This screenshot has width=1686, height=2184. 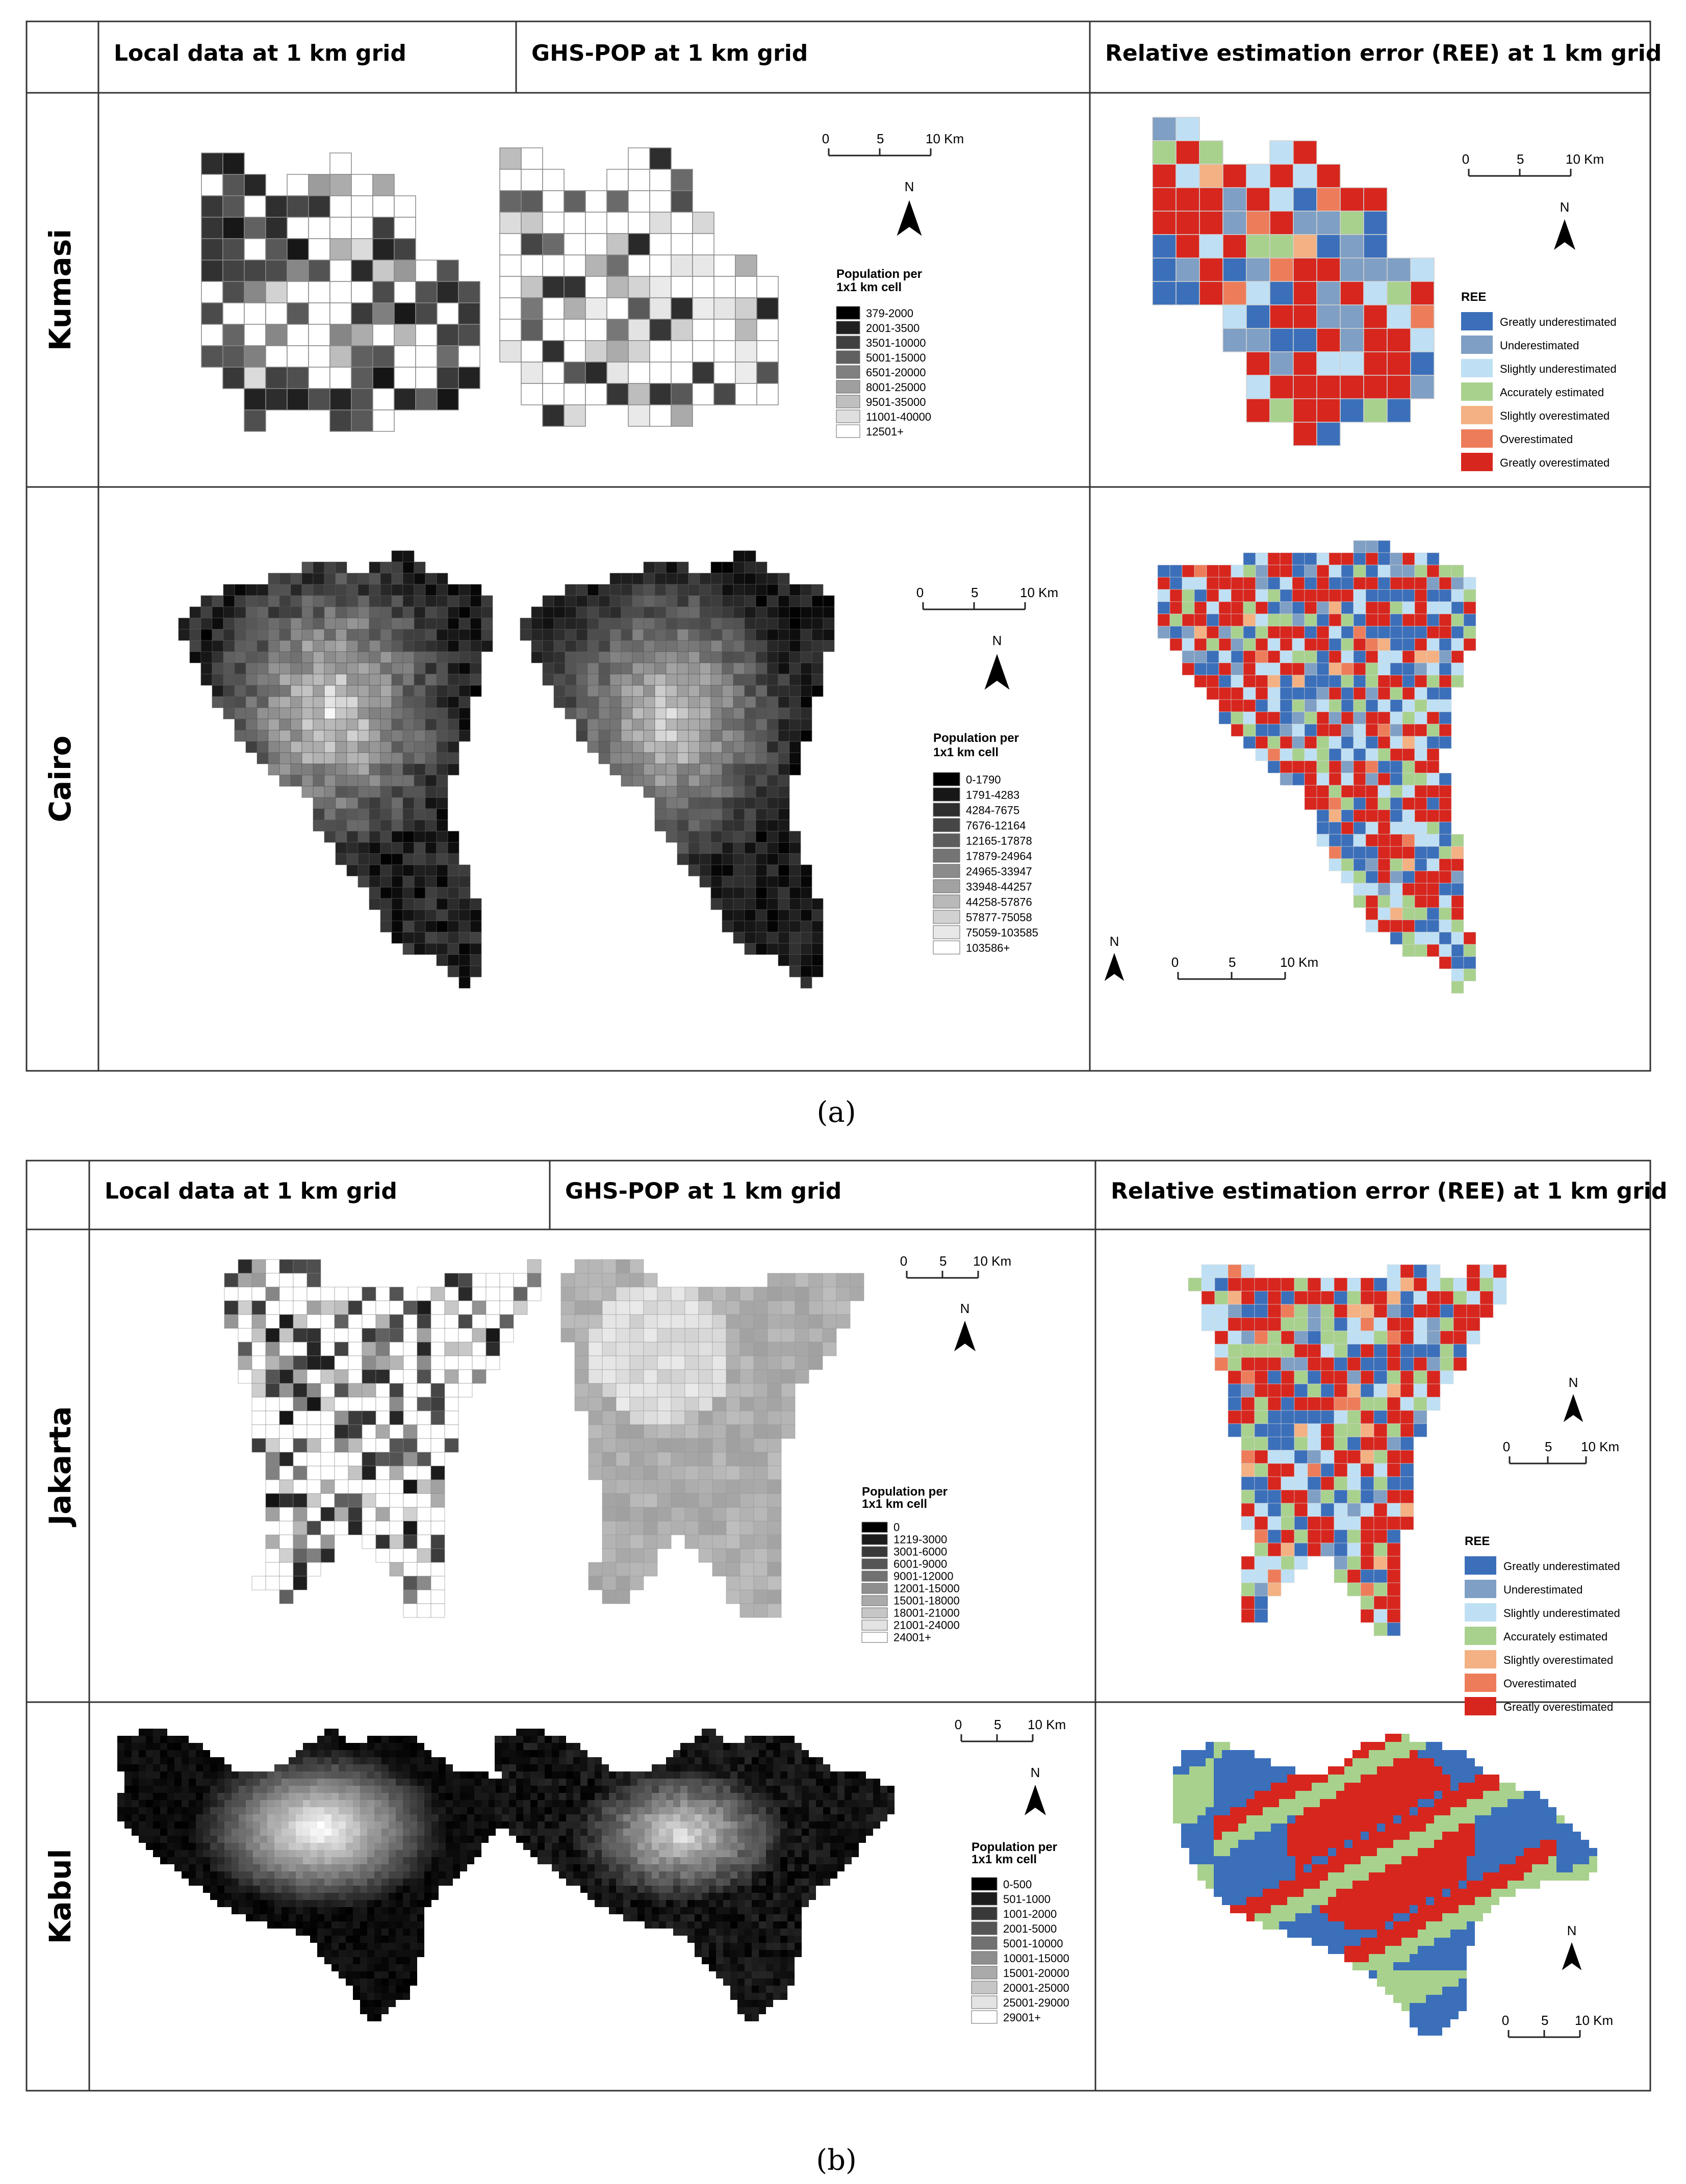 What do you see at coordinates (1477, 368) in the screenshot?
I see `ree-legend-swatch` at bounding box center [1477, 368].